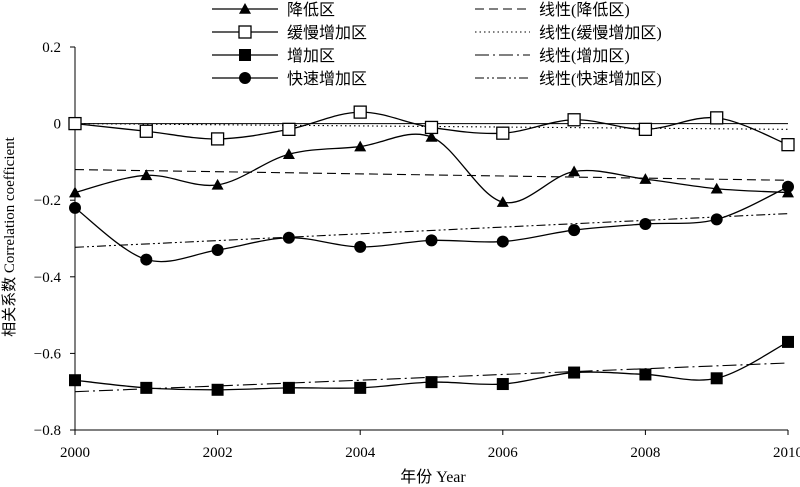 The image size is (800, 487). What do you see at coordinates (48, 354) in the screenshot?
I see `y-tick-label: −0.6` at bounding box center [48, 354].